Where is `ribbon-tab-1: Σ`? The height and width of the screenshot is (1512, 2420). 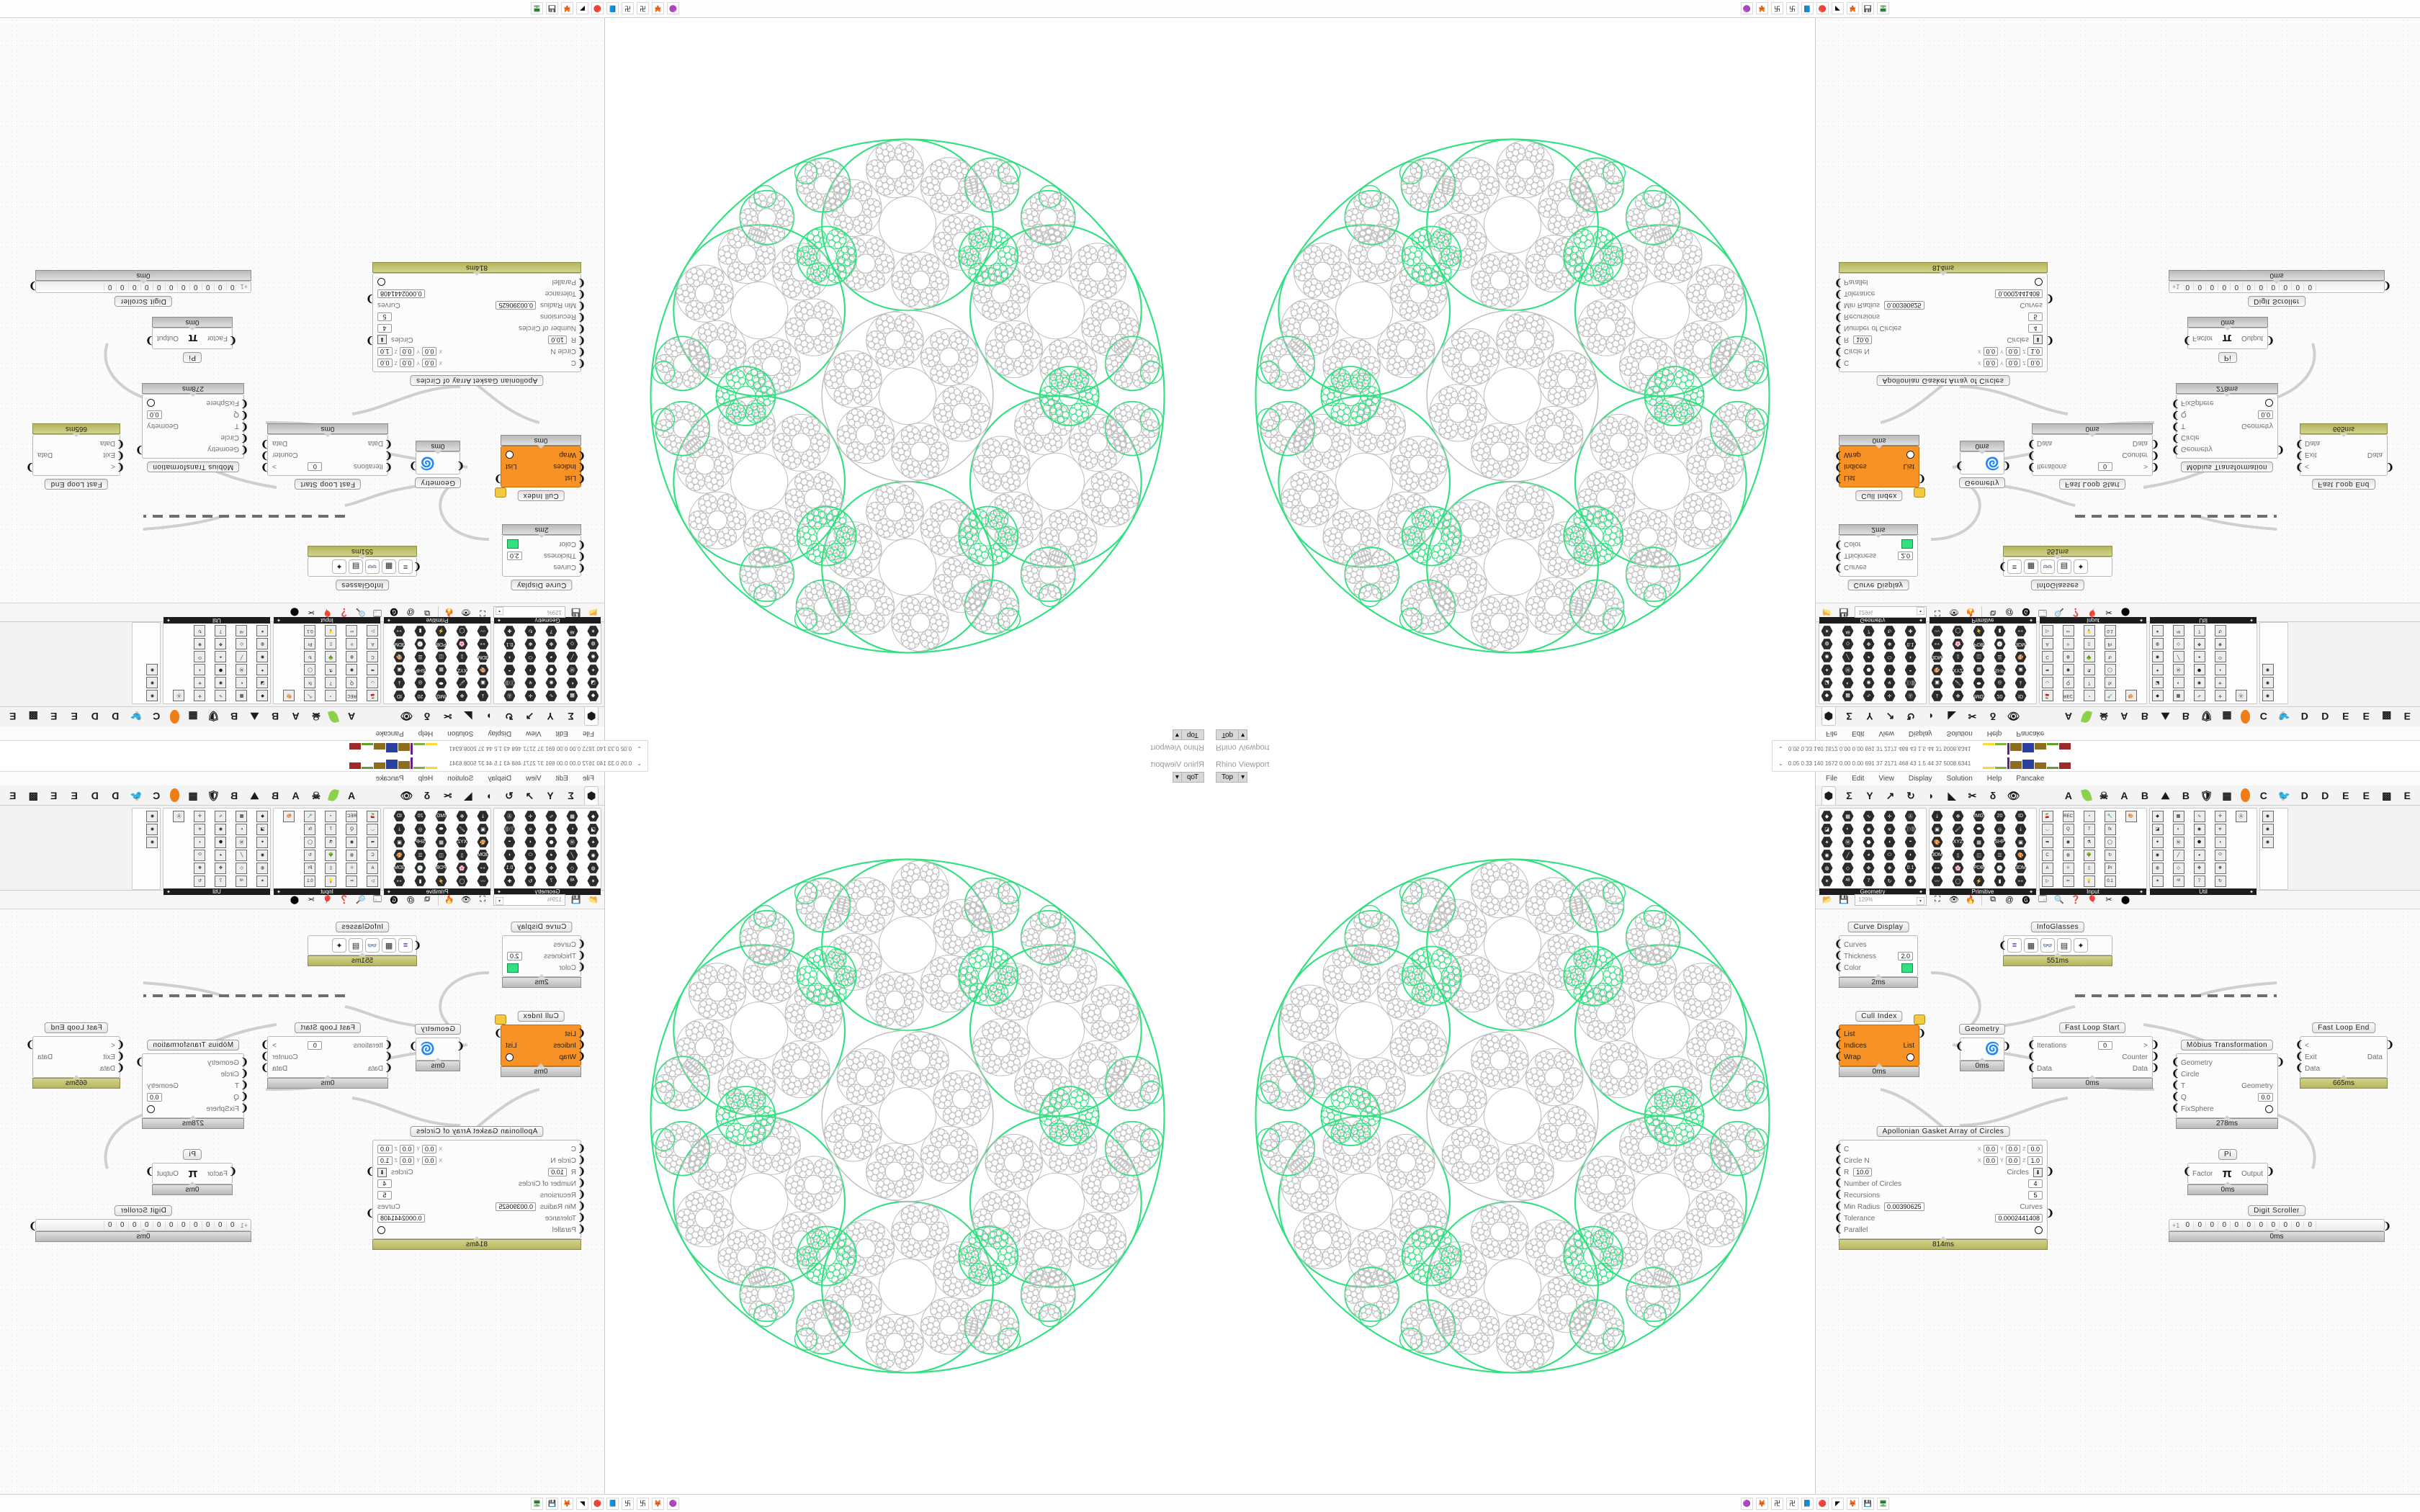 ribbon-tab-1: Σ is located at coordinates (1849, 795).